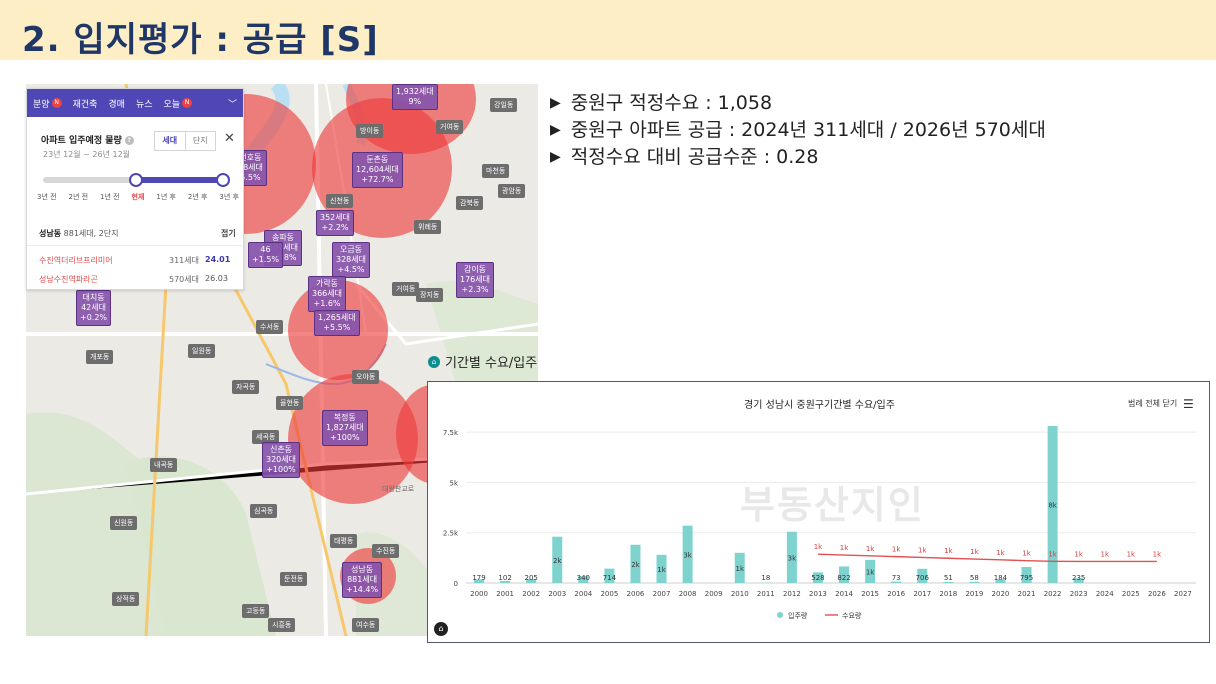  What do you see at coordinates (129, 140) in the screenshot?
I see `help-icon: ?` at bounding box center [129, 140].